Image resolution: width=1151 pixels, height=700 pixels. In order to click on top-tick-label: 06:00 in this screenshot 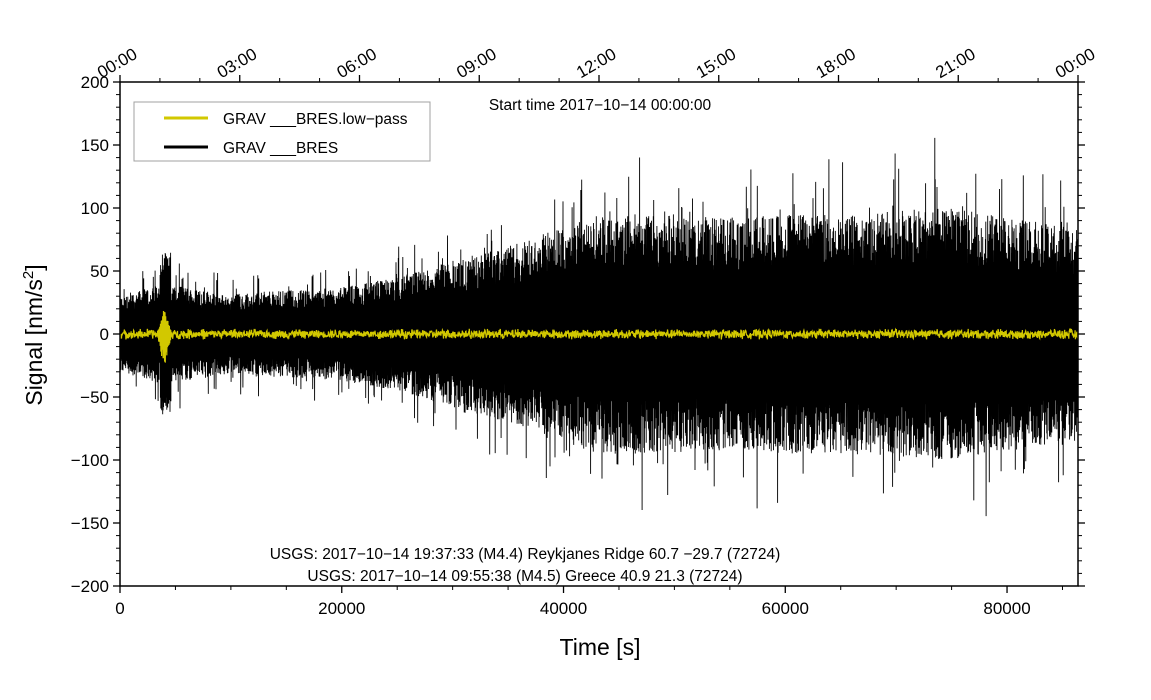, I will do `click(357, 63)`.